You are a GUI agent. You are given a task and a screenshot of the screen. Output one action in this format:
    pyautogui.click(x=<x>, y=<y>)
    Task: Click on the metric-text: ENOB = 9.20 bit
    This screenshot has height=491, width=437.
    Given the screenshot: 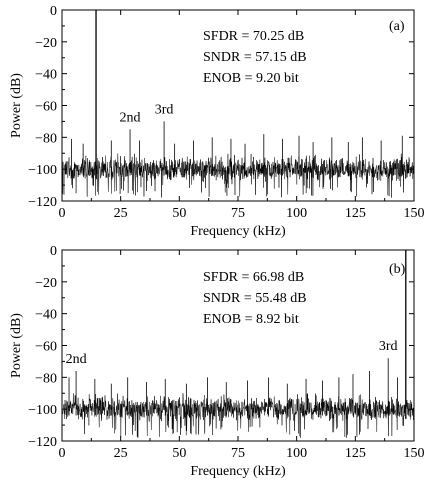 What is the action you would take?
    pyautogui.click(x=251, y=78)
    